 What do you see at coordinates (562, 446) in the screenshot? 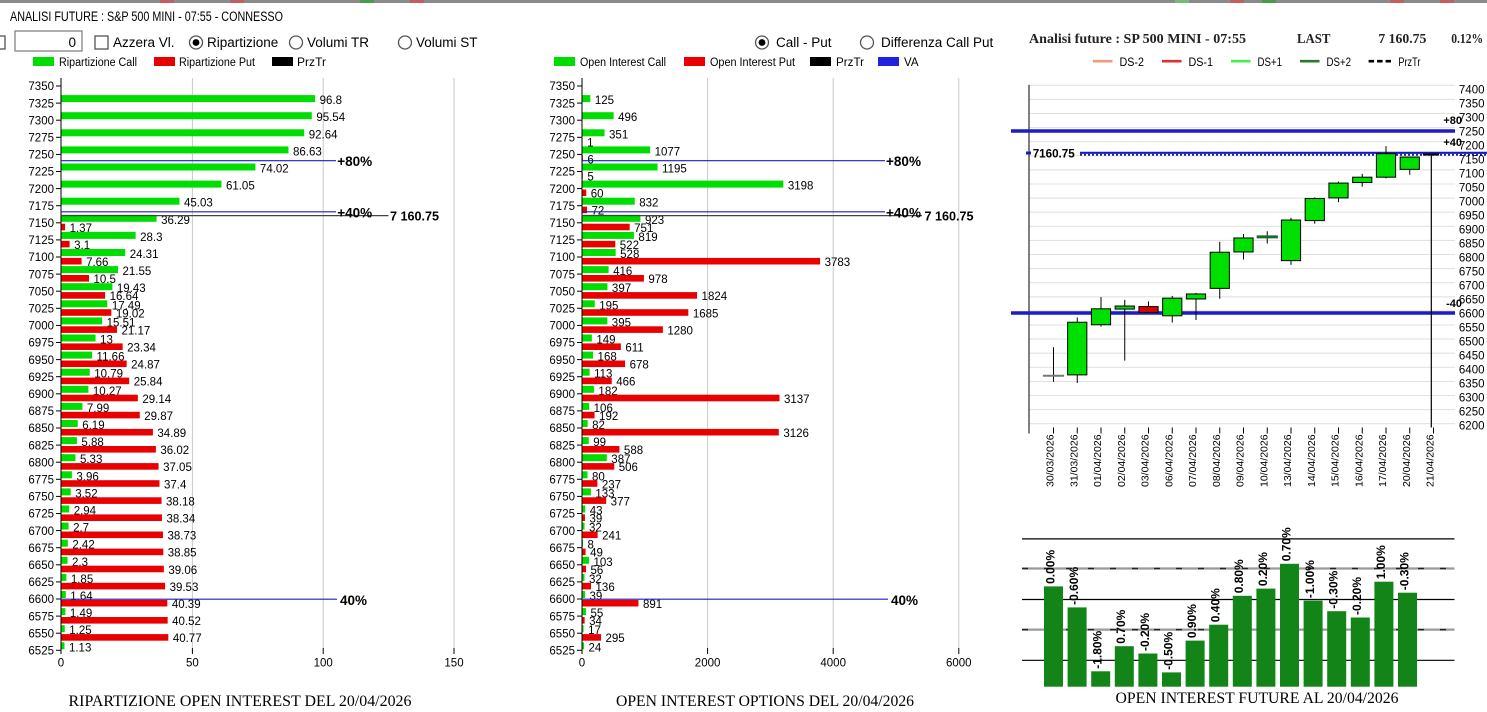
I see `svg-text: 6825` at bounding box center [562, 446].